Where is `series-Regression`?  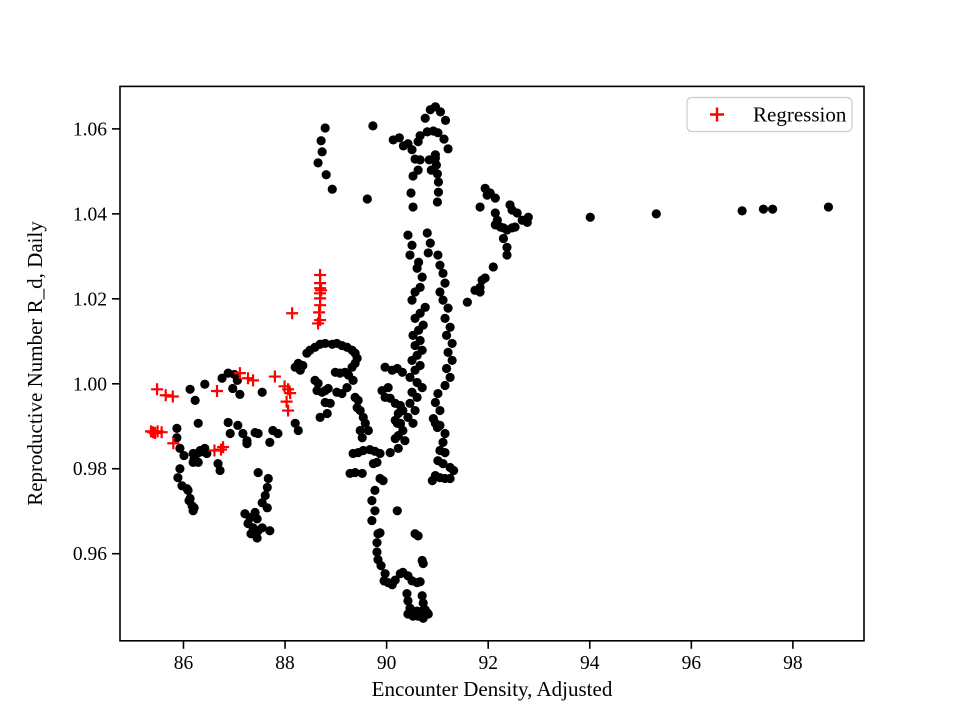
series-Regression is located at coordinates (236, 363).